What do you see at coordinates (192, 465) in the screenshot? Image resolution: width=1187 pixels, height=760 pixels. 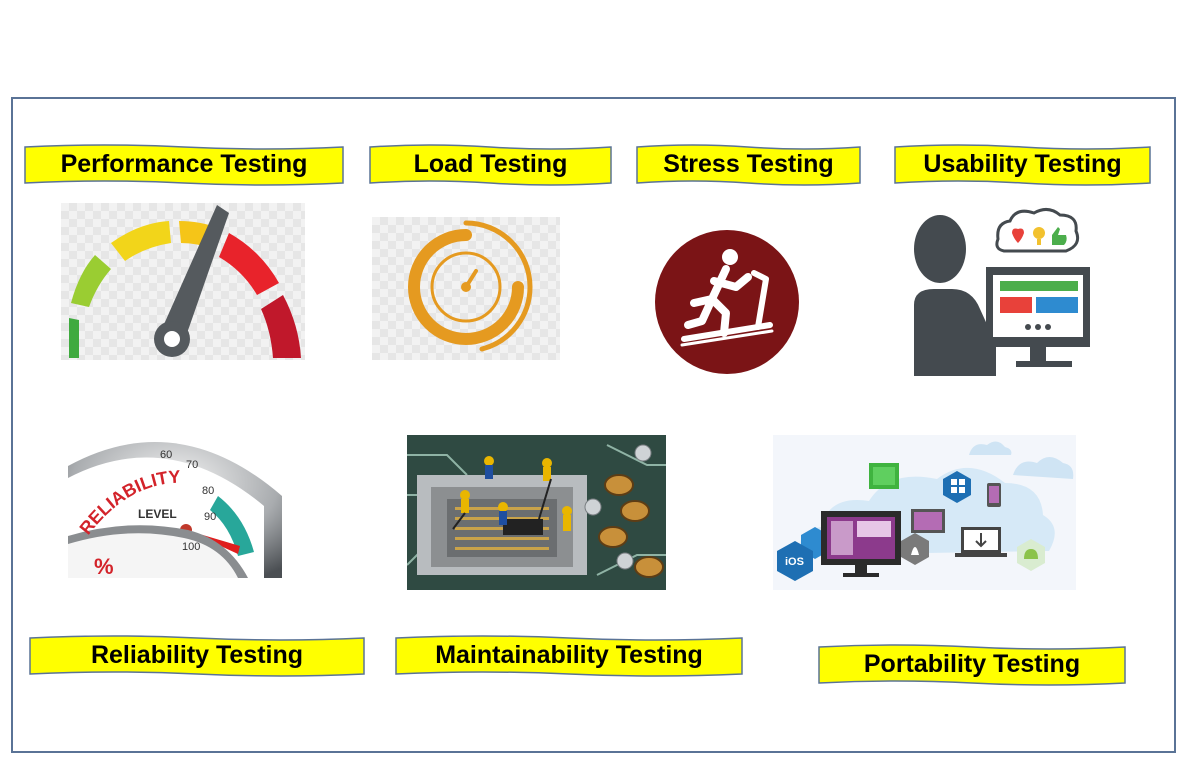 I see `gauge-tick: 70` at bounding box center [192, 465].